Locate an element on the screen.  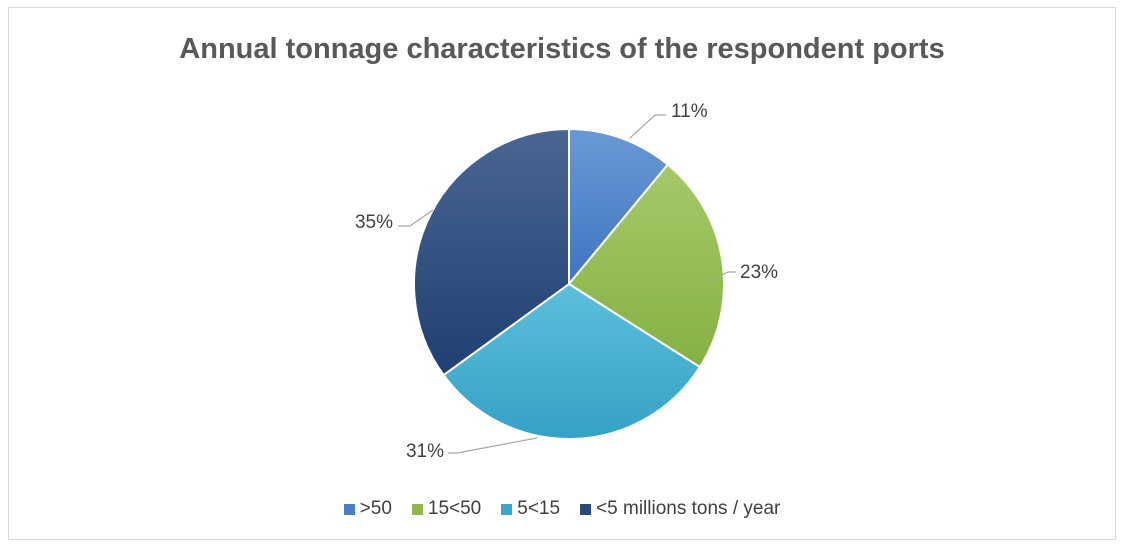
data-label-1: 23% is located at coordinates (759, 272).